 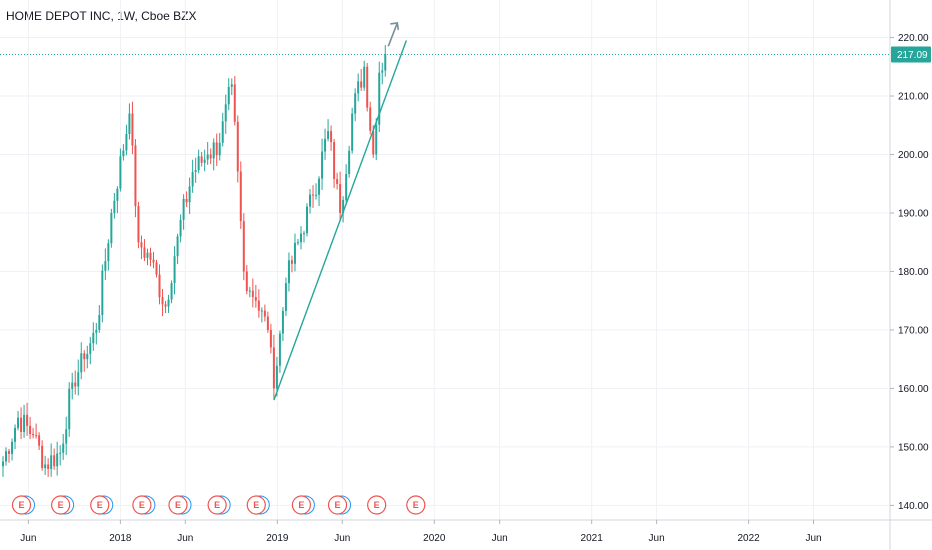 I want to click on price-tick-label: 170.00, so click(x=913, y=330).